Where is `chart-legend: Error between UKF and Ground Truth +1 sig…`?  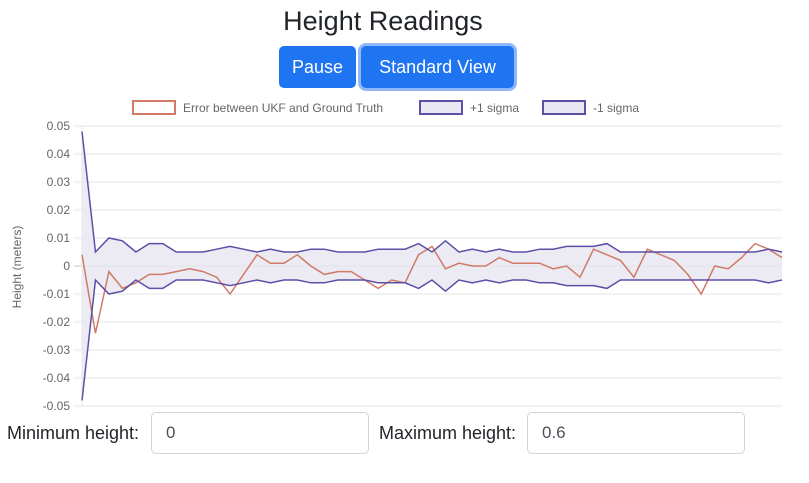
chart-legend: Error between UKF and Ground Truth +1 sig… is located at coordinates (385, 107).